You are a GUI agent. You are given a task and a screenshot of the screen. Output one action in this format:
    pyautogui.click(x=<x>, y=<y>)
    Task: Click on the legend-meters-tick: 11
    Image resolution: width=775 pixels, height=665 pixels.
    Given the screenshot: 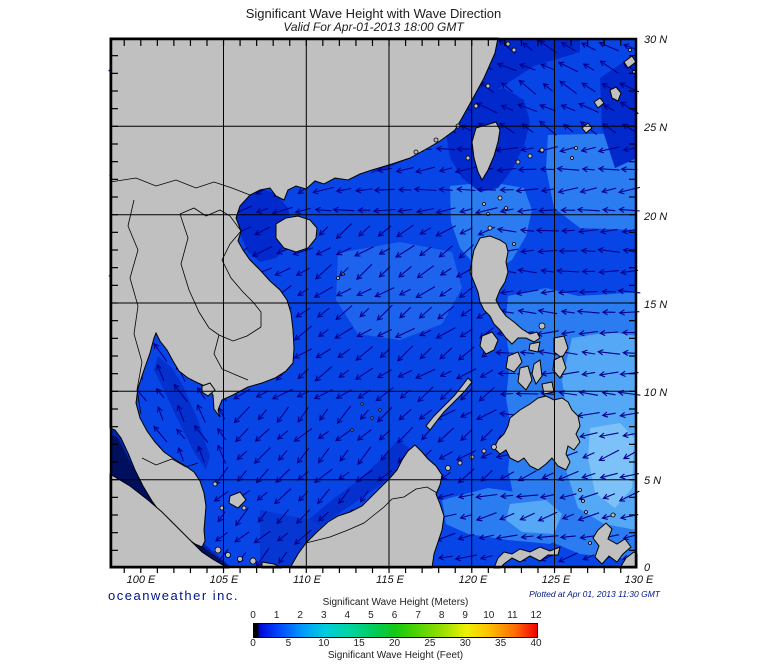 What is the action you would take?
    pyautogui.click(x=512, y=615)
    